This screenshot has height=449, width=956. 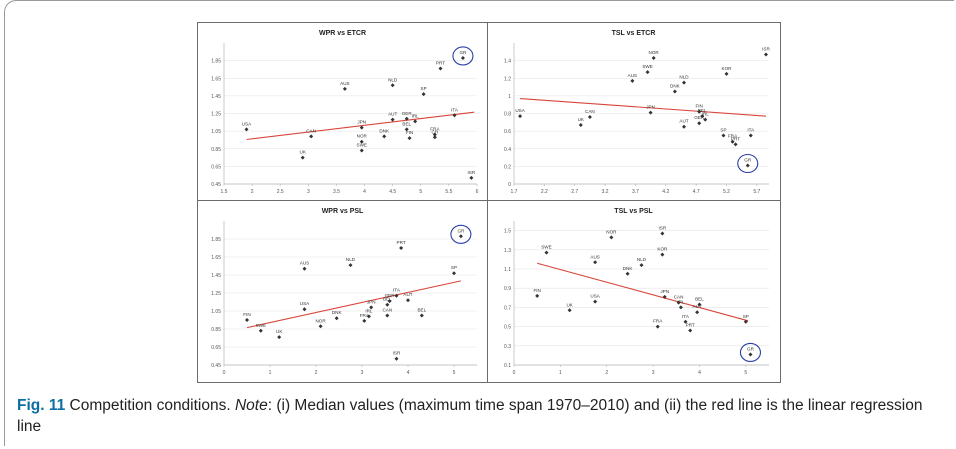 What do you see at coordinates (654, 52) in the screenshot?
I see `point-label: NOR` at bounding box center [654, 52].